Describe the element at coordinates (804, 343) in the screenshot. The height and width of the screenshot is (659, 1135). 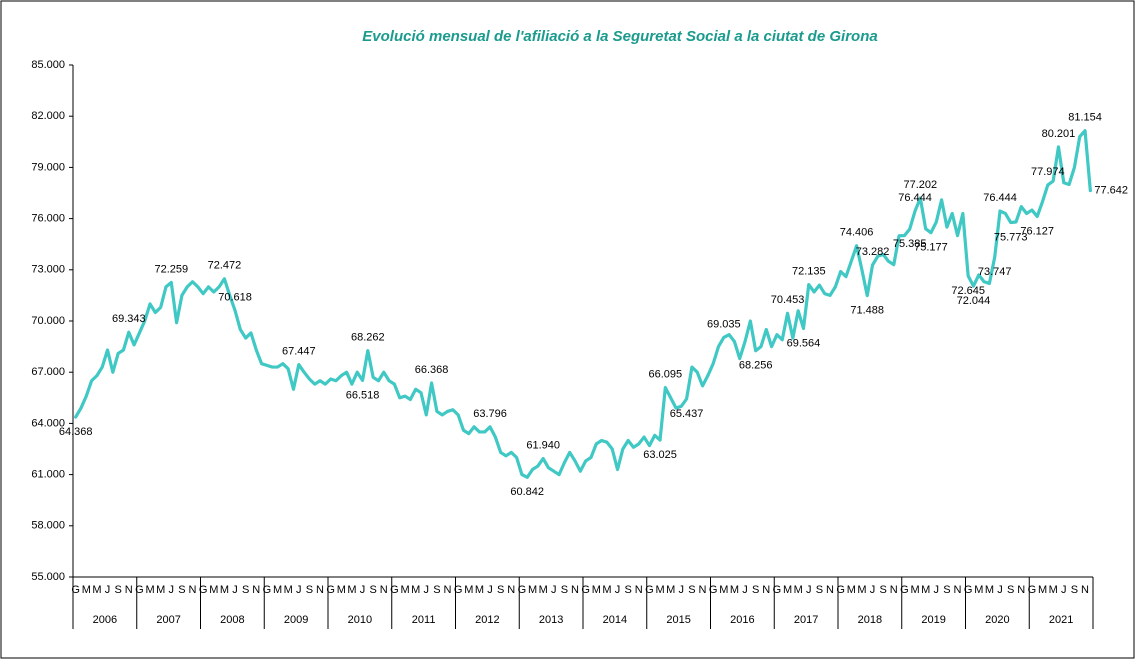
I see `data-label: 69.564` at that location.